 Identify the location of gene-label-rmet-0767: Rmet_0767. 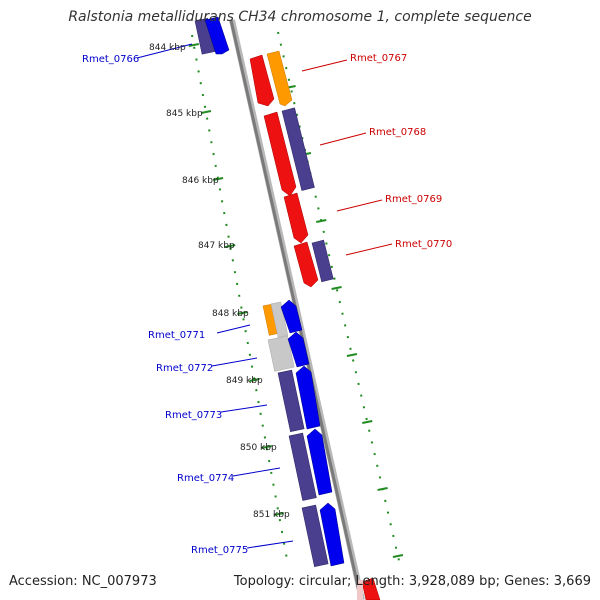
(378, 58).